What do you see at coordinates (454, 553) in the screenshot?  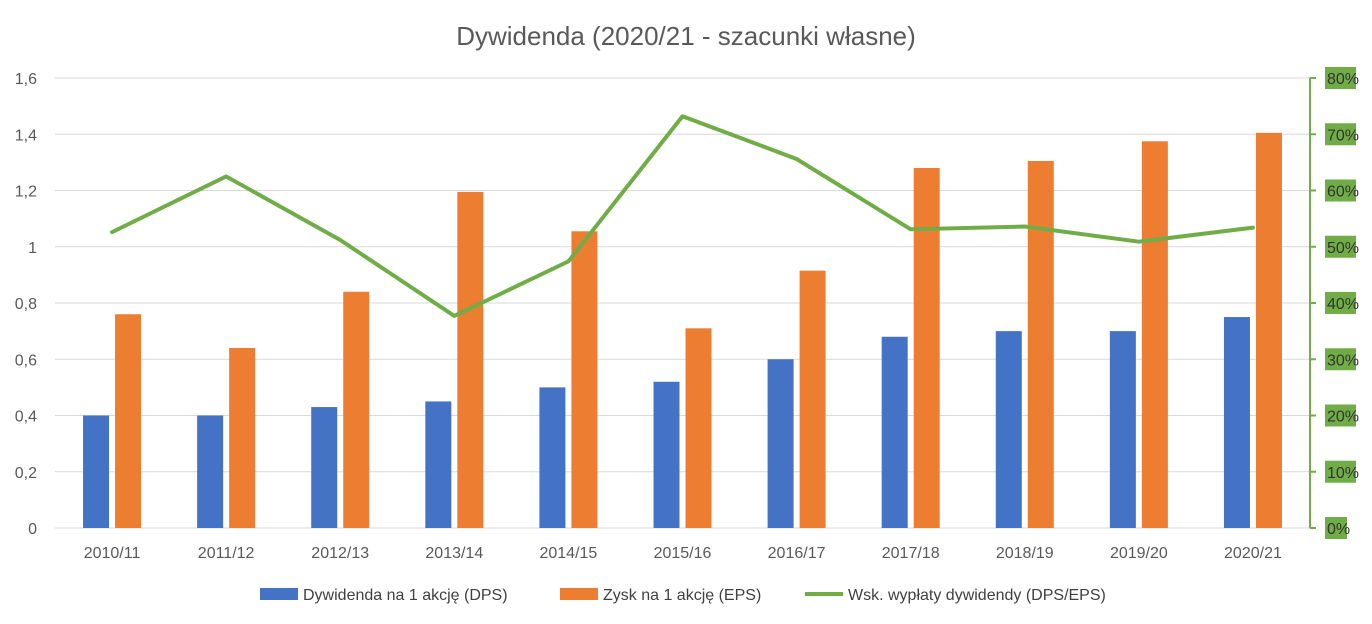 I see `x-tick-label: 2013/14` at bounding box center [454, 553].